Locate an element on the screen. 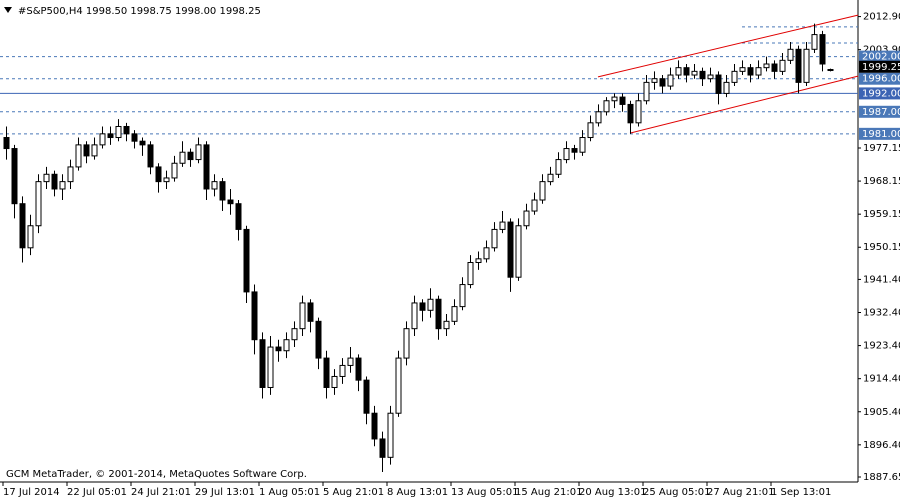  level-label: 2002.00 is located at coordinates (881, 57).